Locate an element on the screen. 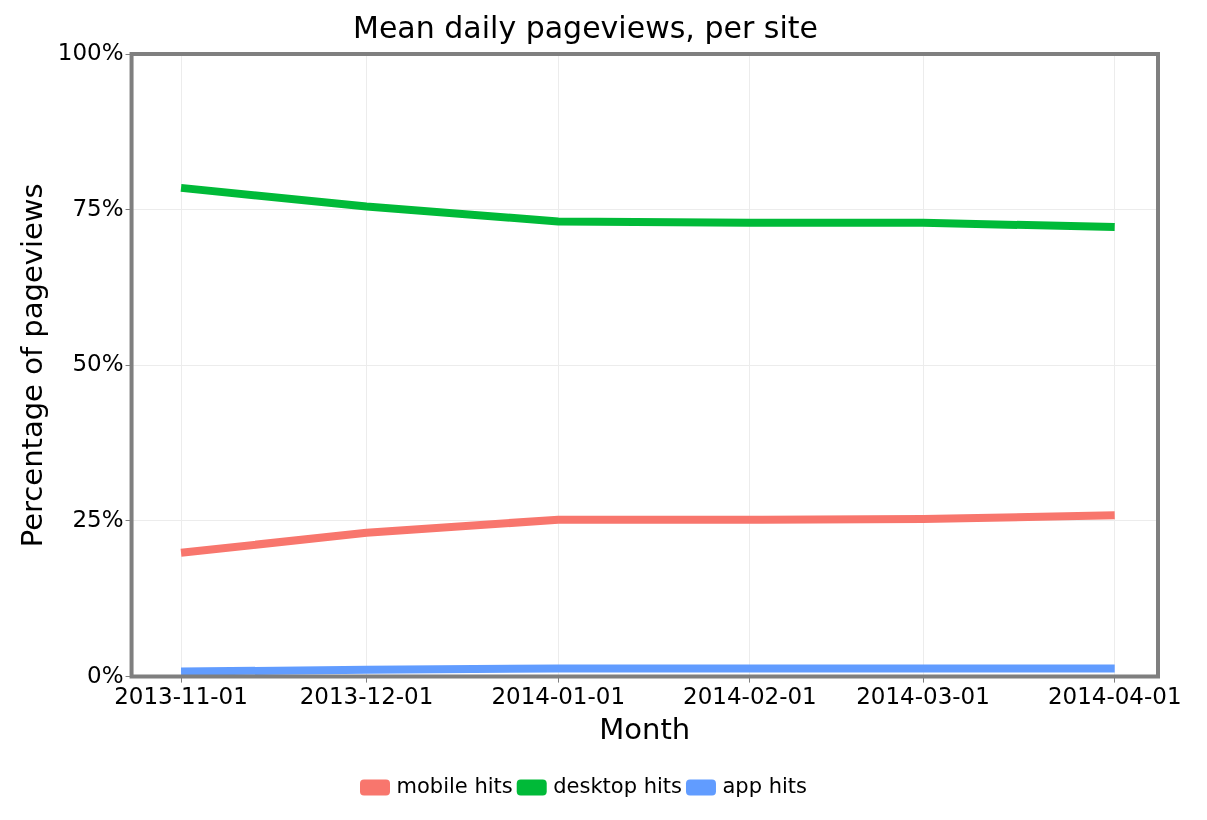 The image size is (1207, 820). legend-label: app hits is located at coordinates (765, 785).